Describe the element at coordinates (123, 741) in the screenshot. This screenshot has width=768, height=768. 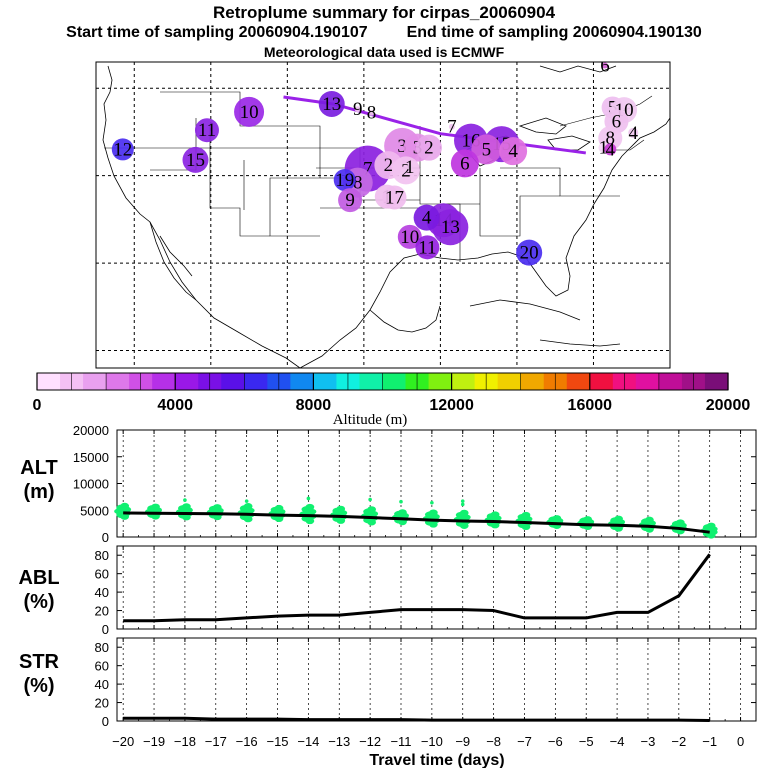
I see `x-tick-label: −20` at that location.